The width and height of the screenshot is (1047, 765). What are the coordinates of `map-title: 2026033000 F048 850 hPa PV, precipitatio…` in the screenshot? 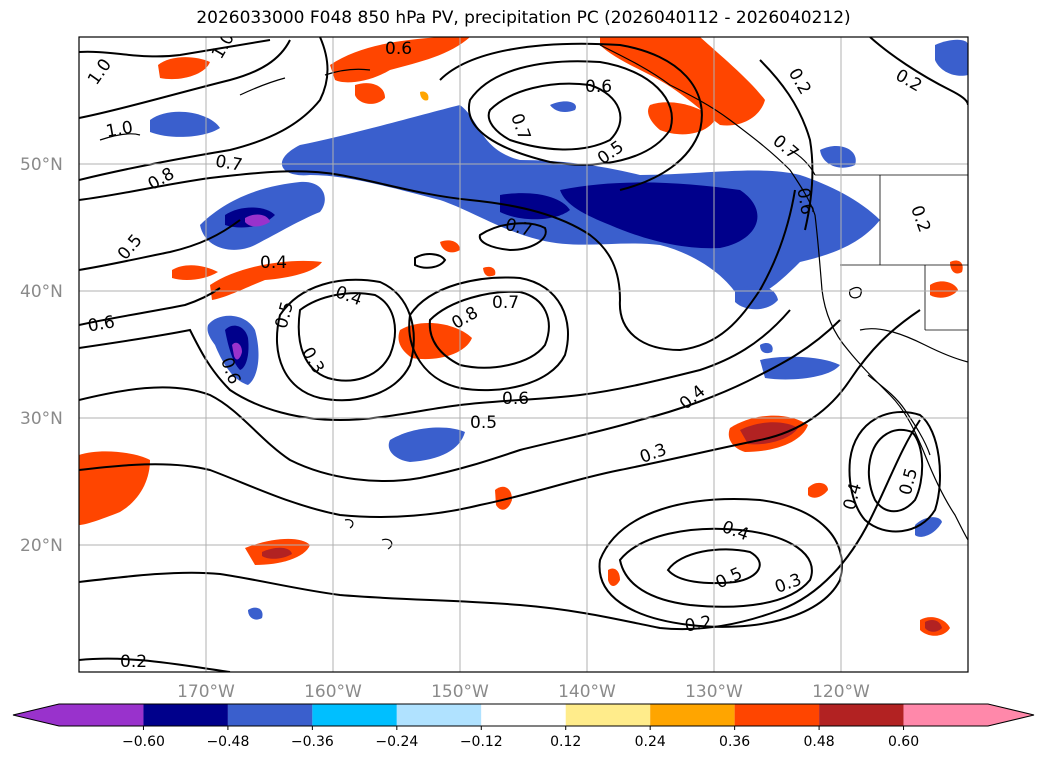 It's located at (523, 18).